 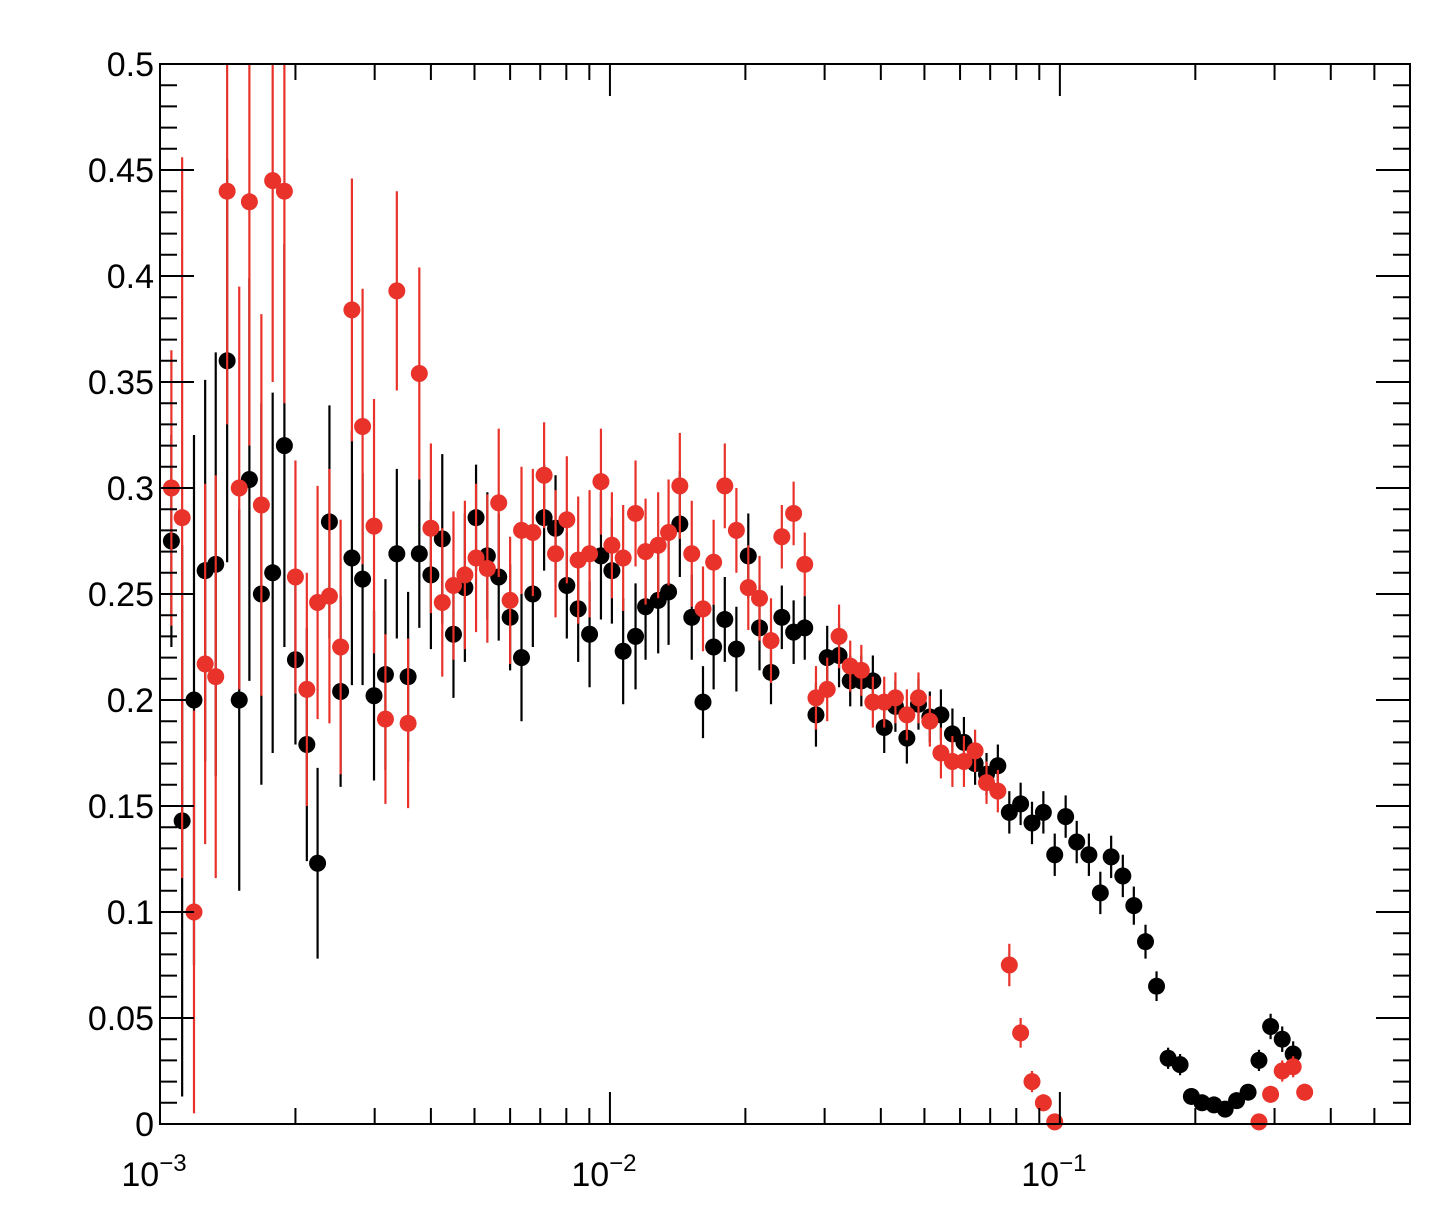 What do you see at coordinates (130, 701) in the screenshot?
I see `y-tick-label: 0.2` at bounding box center [130, 701].